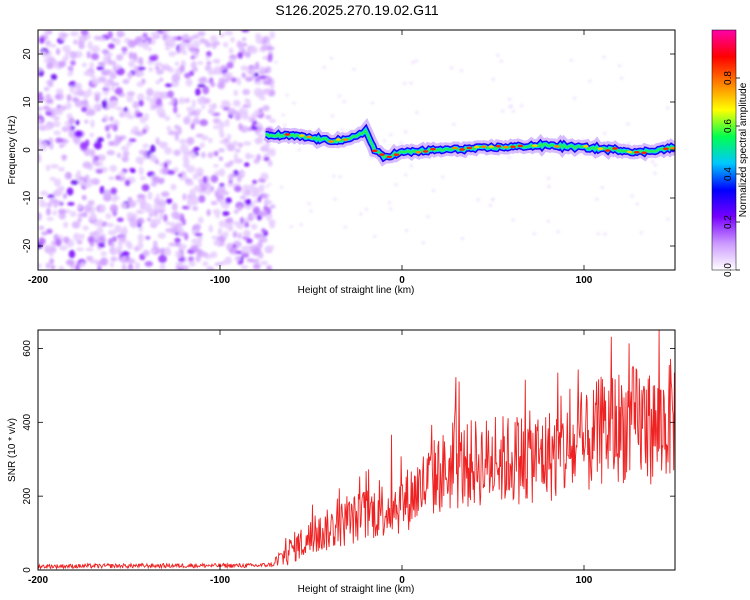 The width and height of the screenshot is (750, 600). Describe the element at coordinates (27, 197) in the screenshot. I see `y-tick-label: -10` at that location.